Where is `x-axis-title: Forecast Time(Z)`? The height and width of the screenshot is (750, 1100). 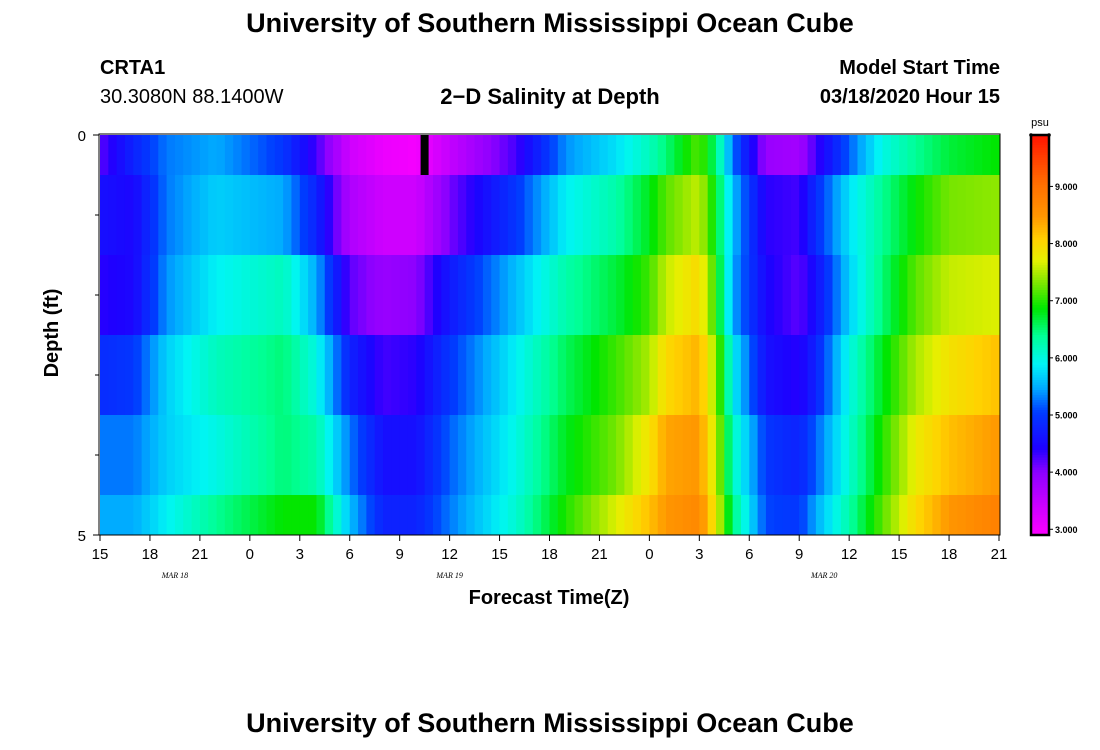 x-axis-title: Forecast Time(Z) is located at coordinates (549, 598).